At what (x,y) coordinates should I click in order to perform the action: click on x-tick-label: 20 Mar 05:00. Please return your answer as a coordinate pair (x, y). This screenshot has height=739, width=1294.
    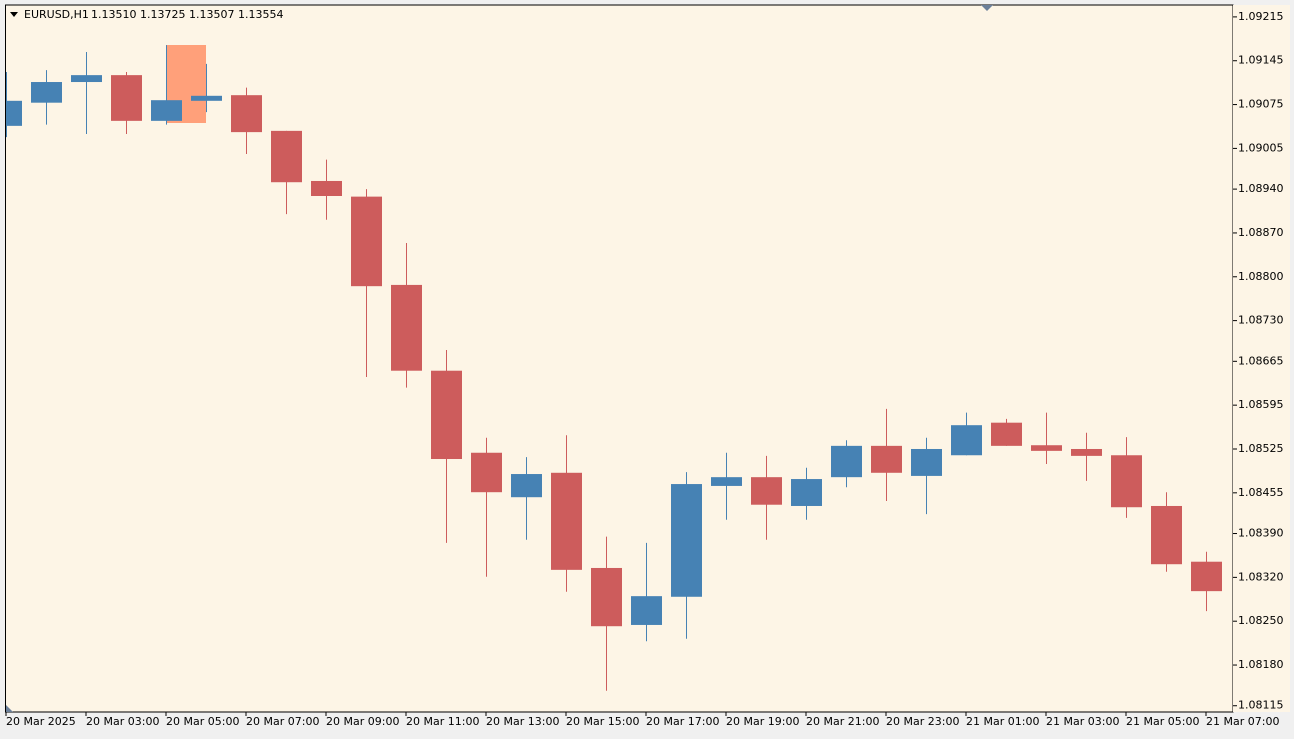
    Looking at the image, I should click on (202, 721).